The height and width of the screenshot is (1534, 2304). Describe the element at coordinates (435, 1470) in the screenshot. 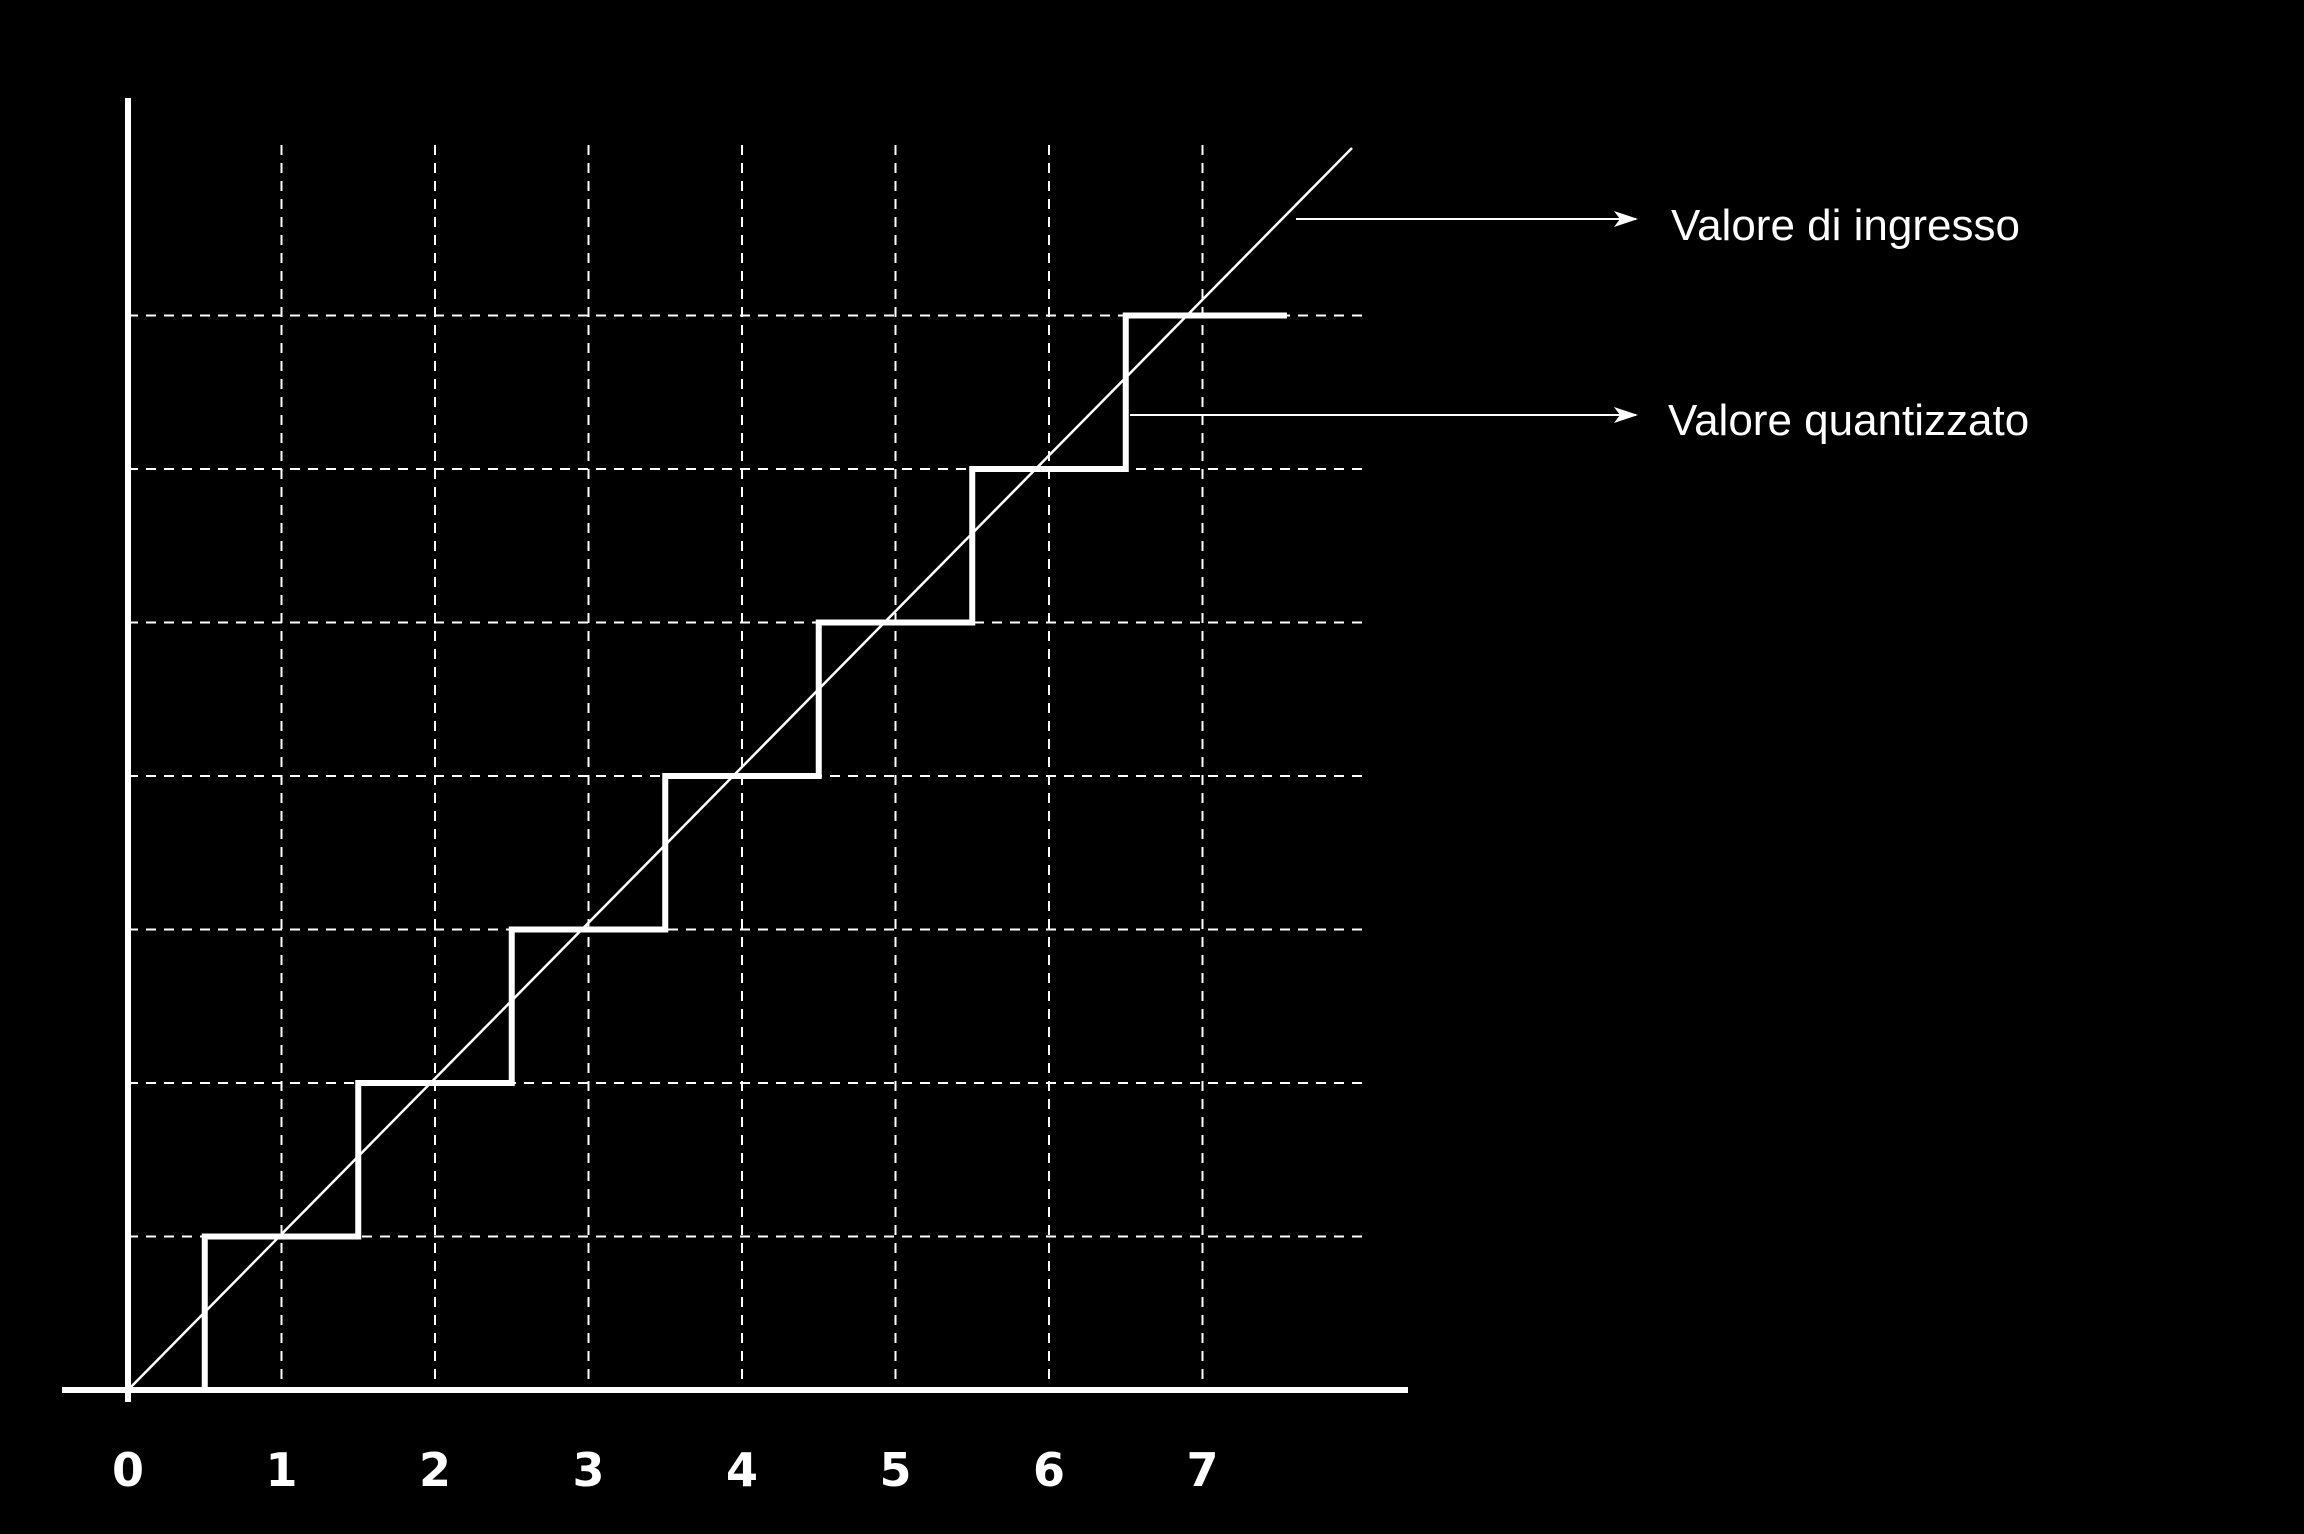

I see `x-tick-label-2: 2` at that location.